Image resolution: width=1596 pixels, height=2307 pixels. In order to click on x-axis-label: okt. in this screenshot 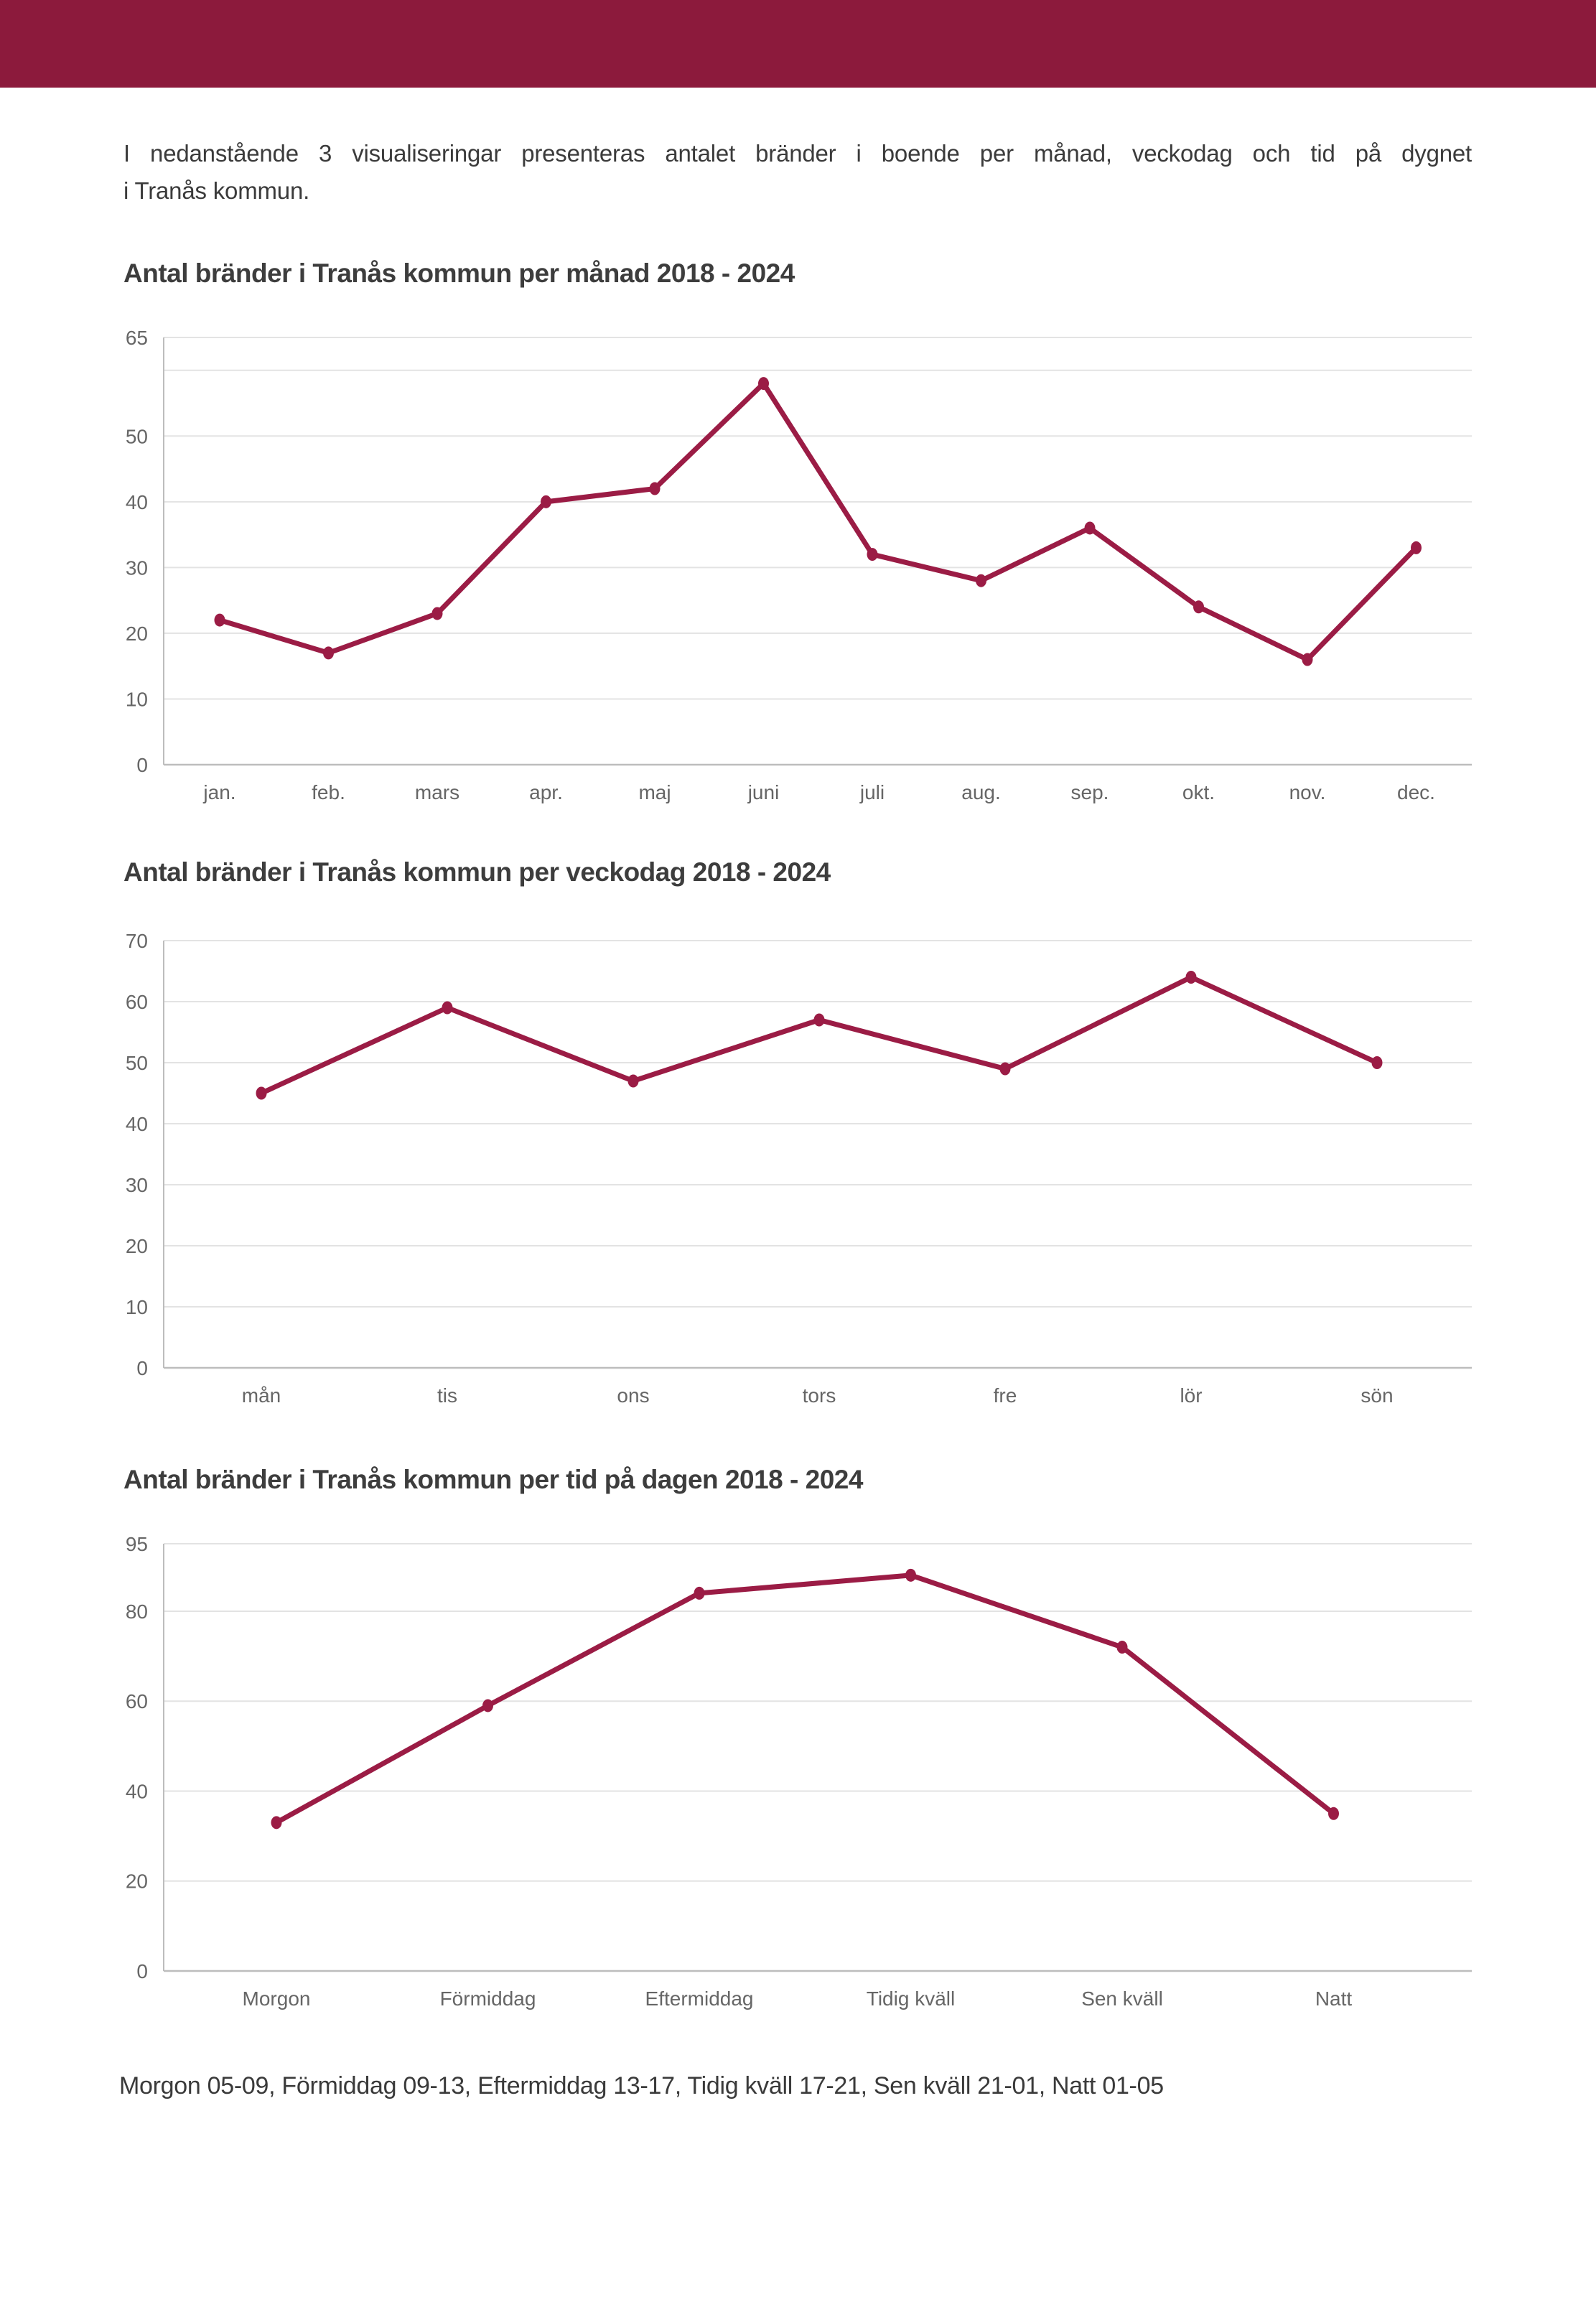, I will do `click(1198, 792)`.